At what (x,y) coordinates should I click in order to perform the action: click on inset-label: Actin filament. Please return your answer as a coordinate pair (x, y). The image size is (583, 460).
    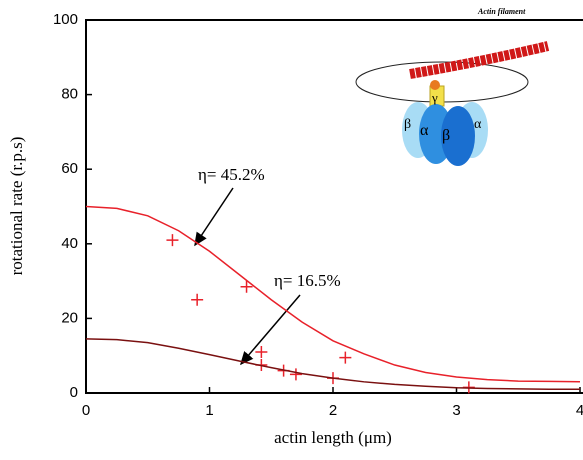
    Looking at the image, I should click on (501, 11).